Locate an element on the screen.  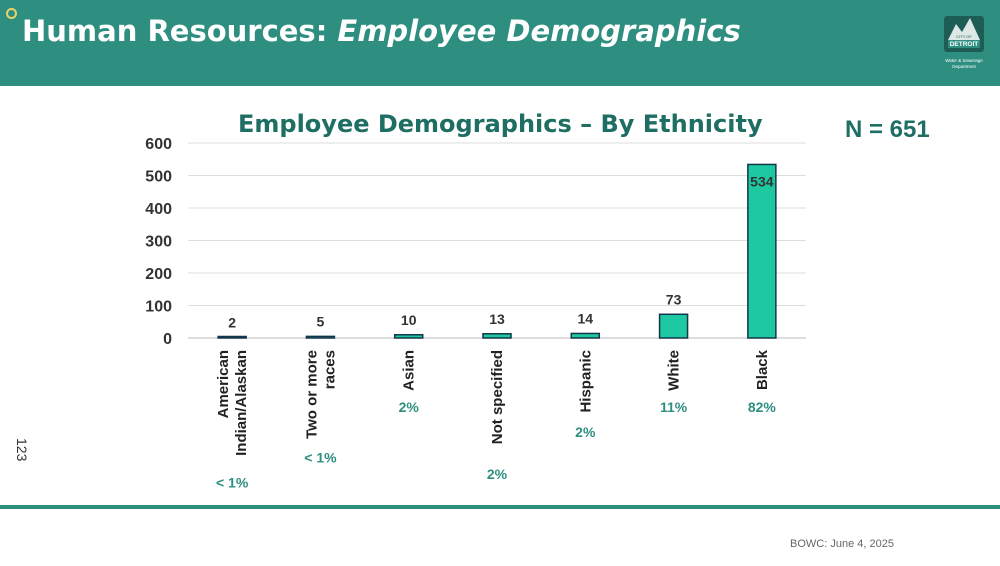
y-tick-label: 300 is located at coordinates (158, 242).